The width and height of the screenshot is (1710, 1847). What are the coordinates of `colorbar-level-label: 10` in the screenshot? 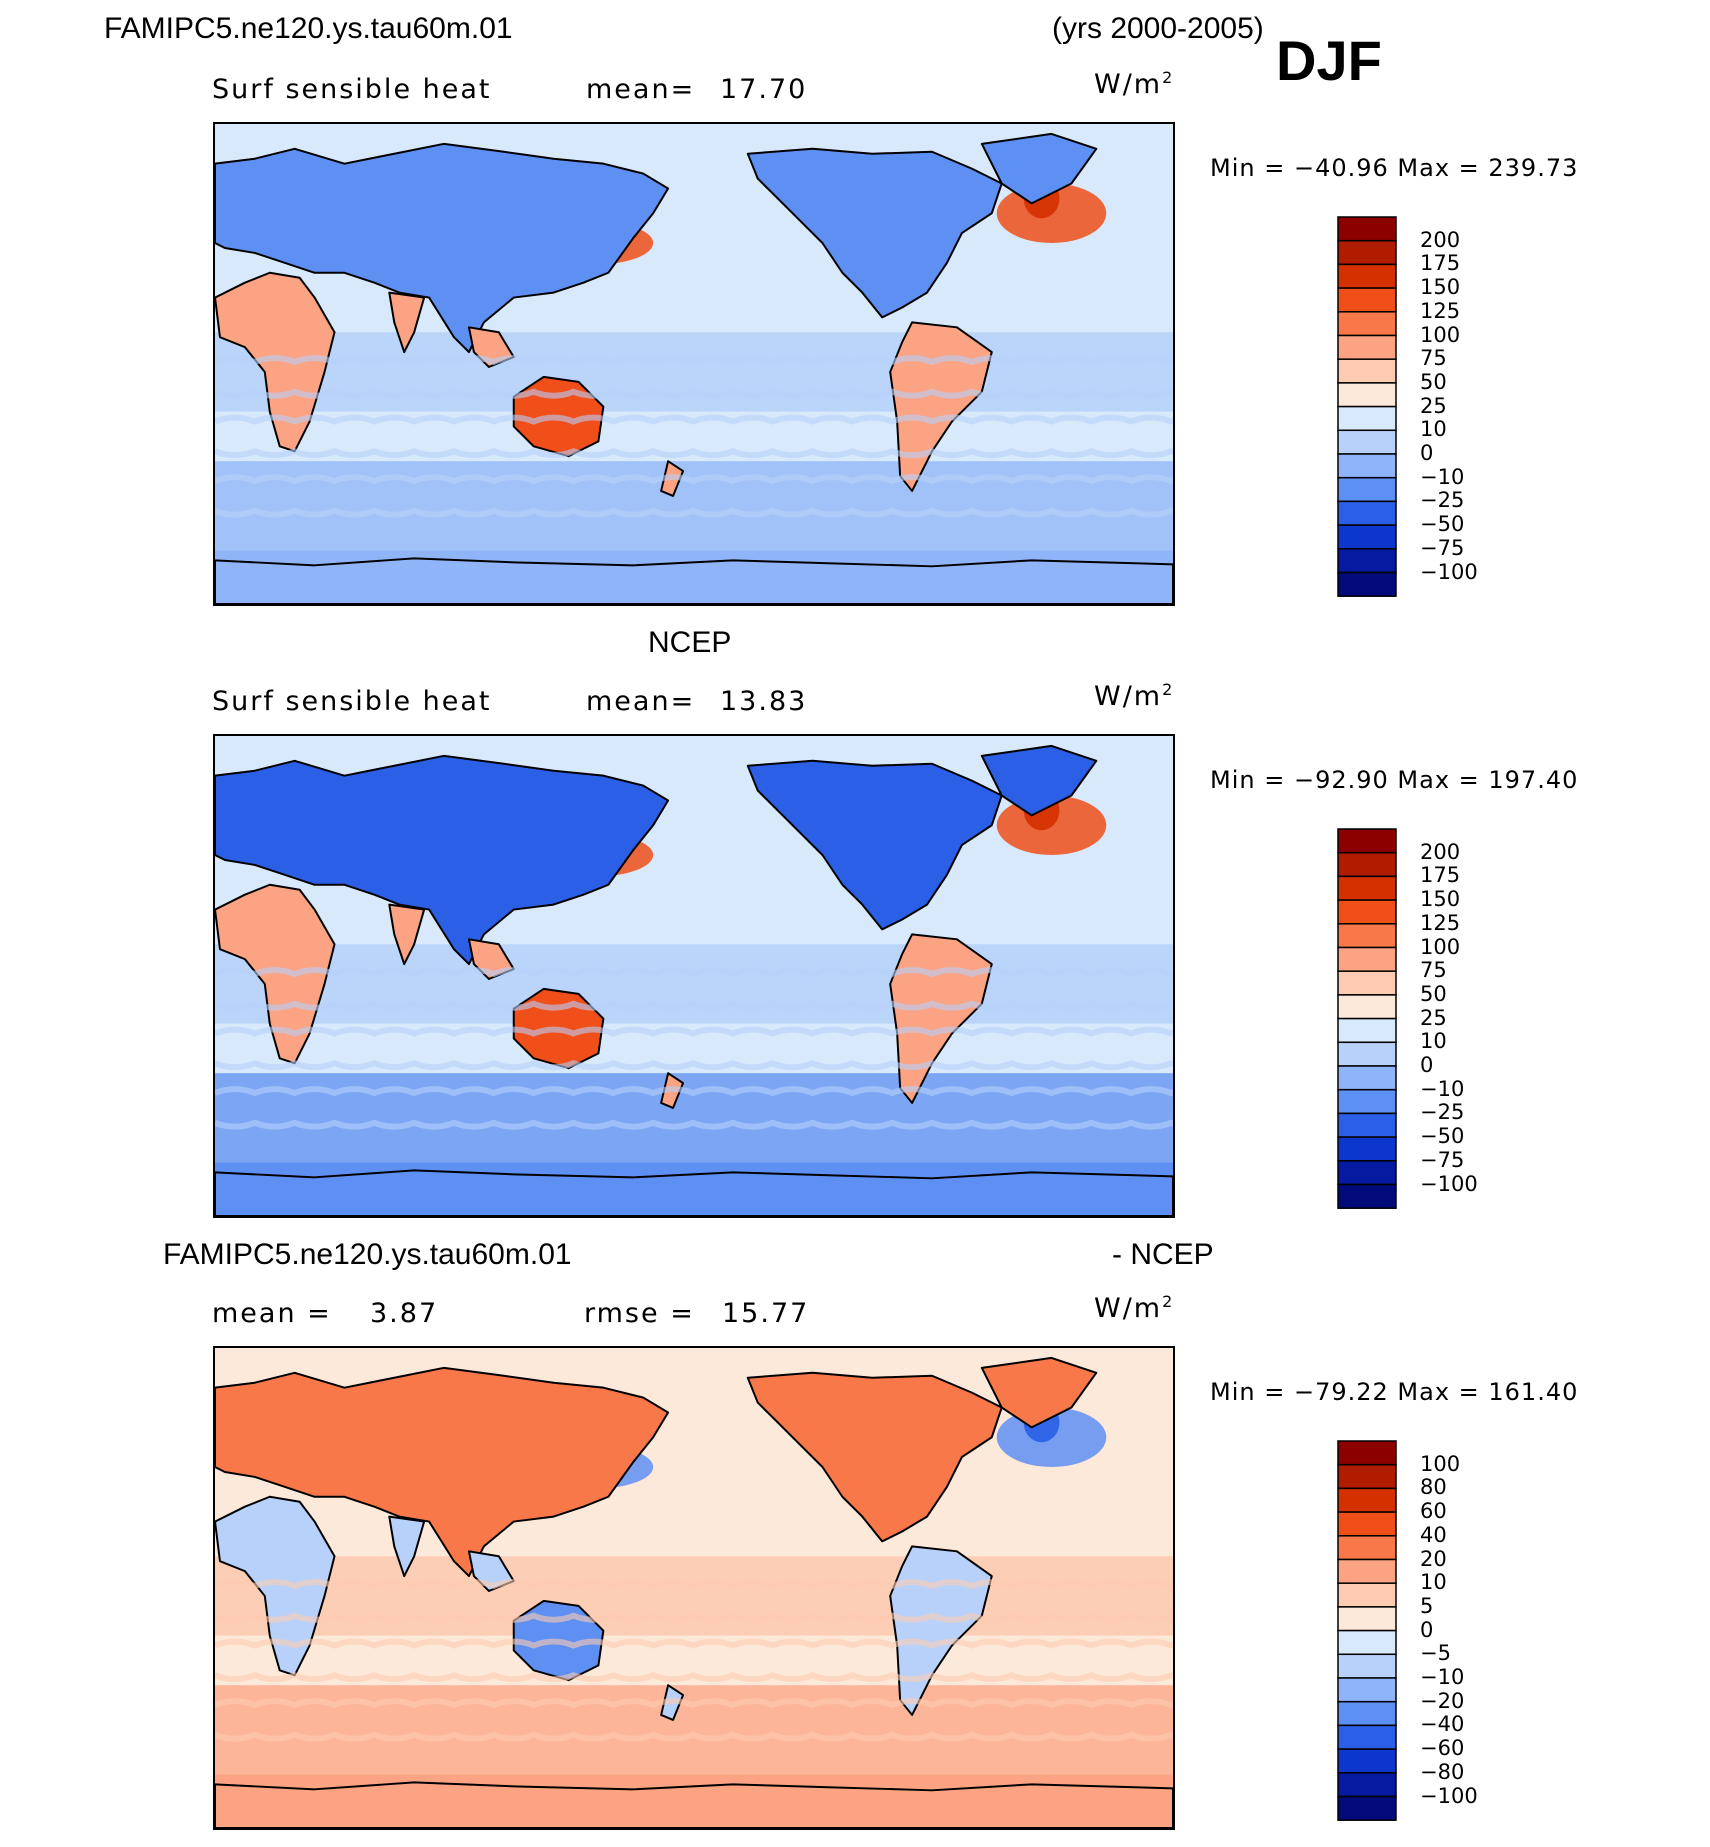 It's located at (1433, 1582).